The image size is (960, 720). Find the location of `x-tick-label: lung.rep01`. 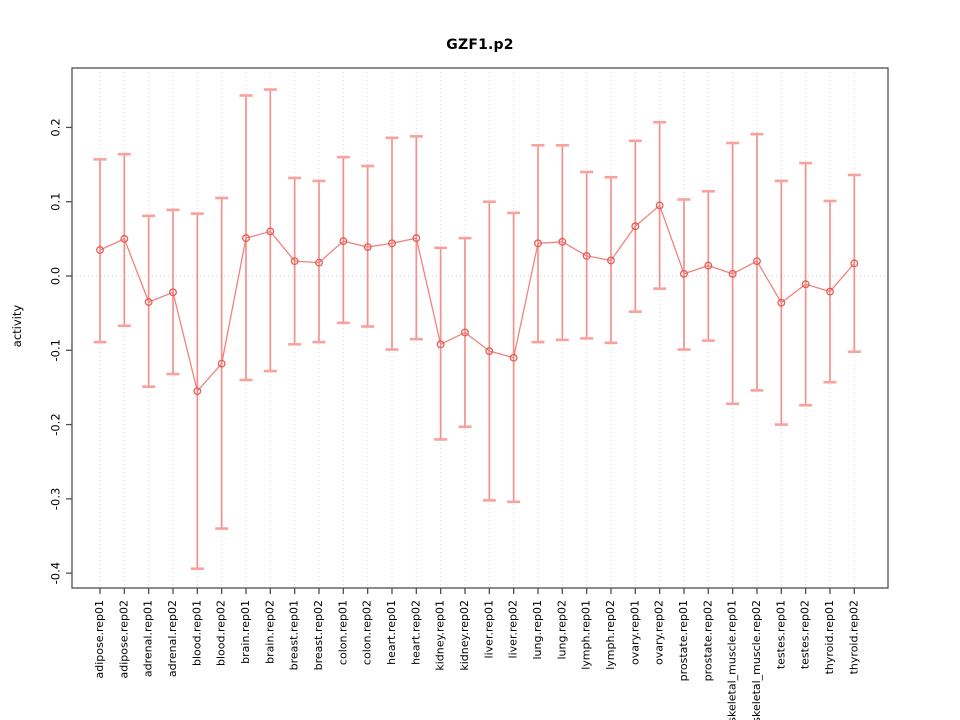

x-tick-label: lung.rep01 is located at coordinates (537, 630).